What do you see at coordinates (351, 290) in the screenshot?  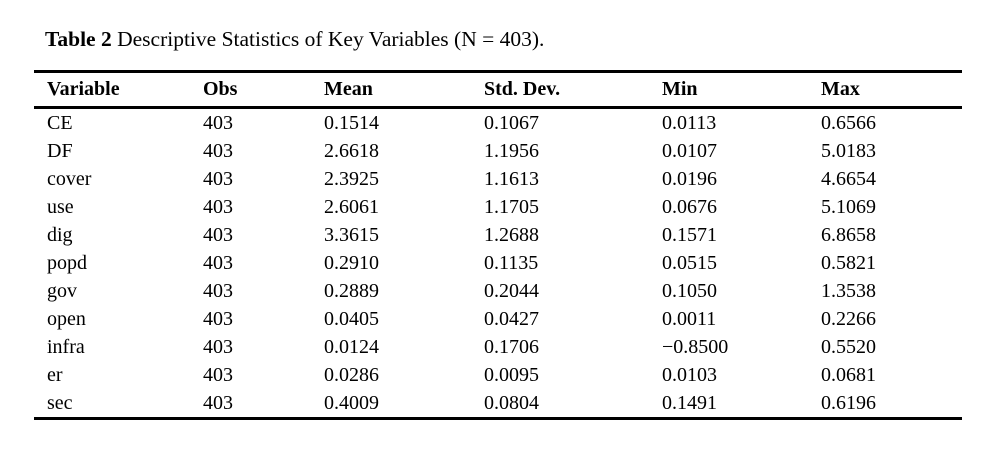 I see `value-cell: 0.2889` at bounding box center [351, 290].